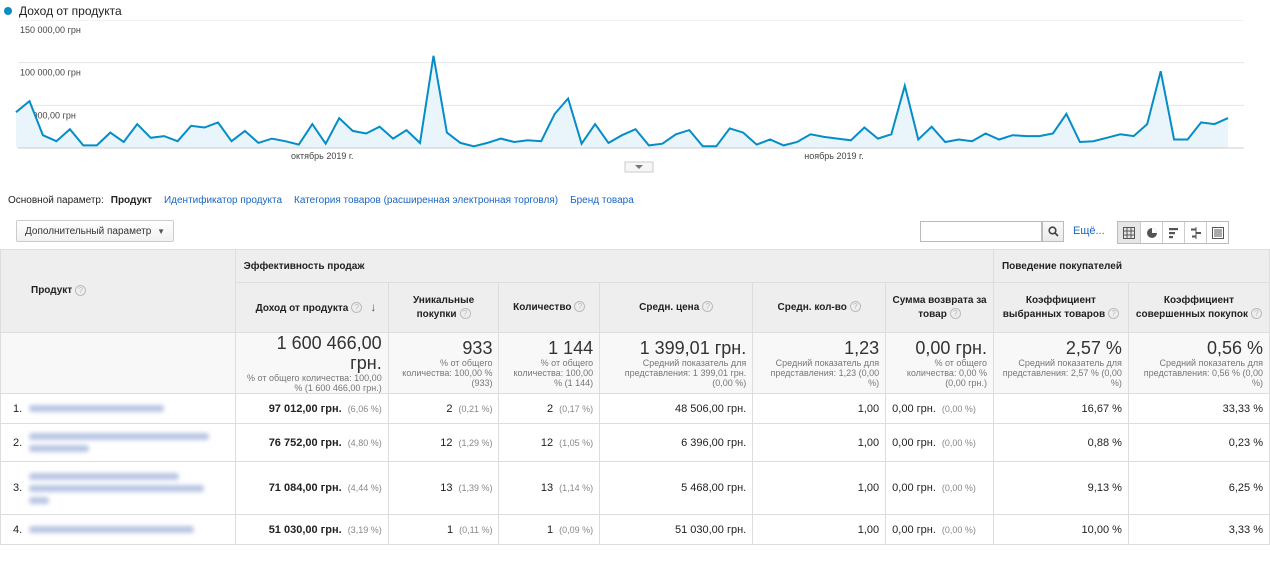 Image resolution: width=1270 pixels, height=565 pixels. Describe the element at coordinates (1198, 442) in the screenshot. I see `buy-rate-value: 0,23 %` at that location.